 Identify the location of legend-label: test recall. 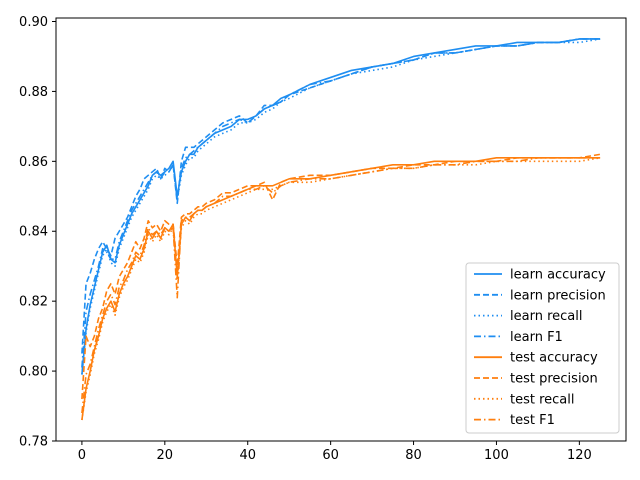
(542, 399).